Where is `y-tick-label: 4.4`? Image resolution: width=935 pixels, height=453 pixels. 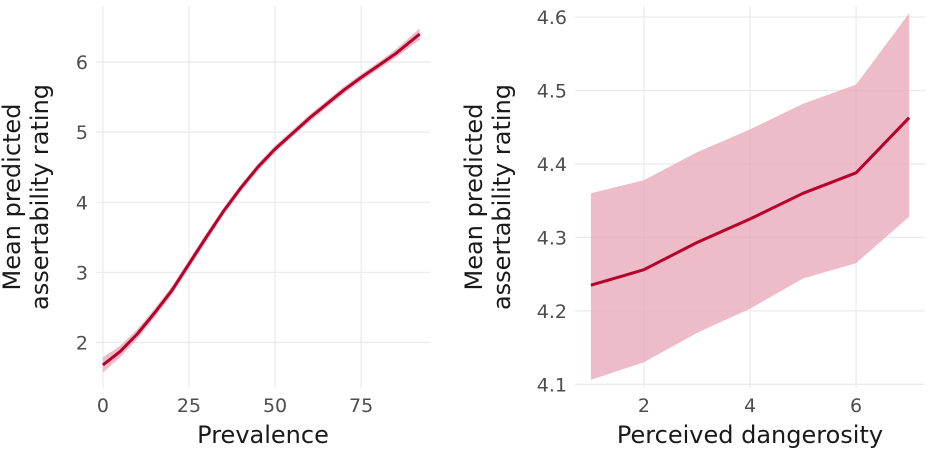
y-tick-label: 4.4 is located at coordinates (552, 165).